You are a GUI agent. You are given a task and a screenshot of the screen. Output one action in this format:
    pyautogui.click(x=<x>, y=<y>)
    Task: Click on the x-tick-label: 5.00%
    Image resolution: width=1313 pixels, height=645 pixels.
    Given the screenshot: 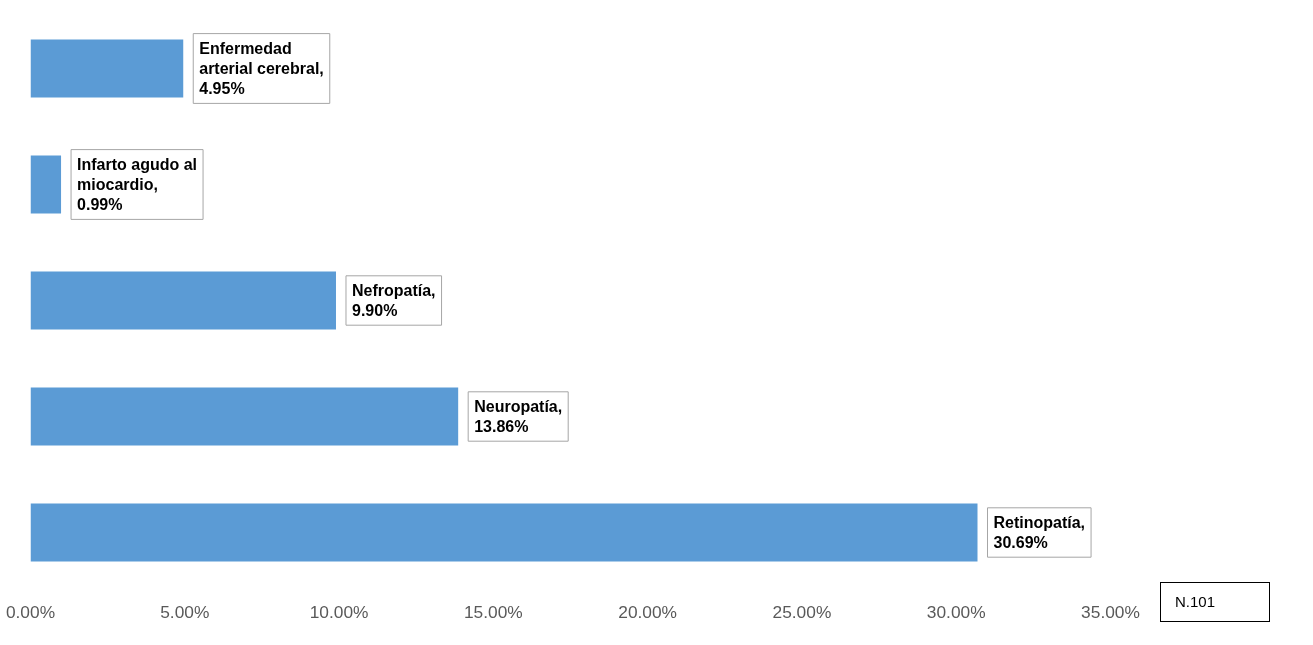 What is the action you would take?
    pyautogui.click(x=185, y=611)
    